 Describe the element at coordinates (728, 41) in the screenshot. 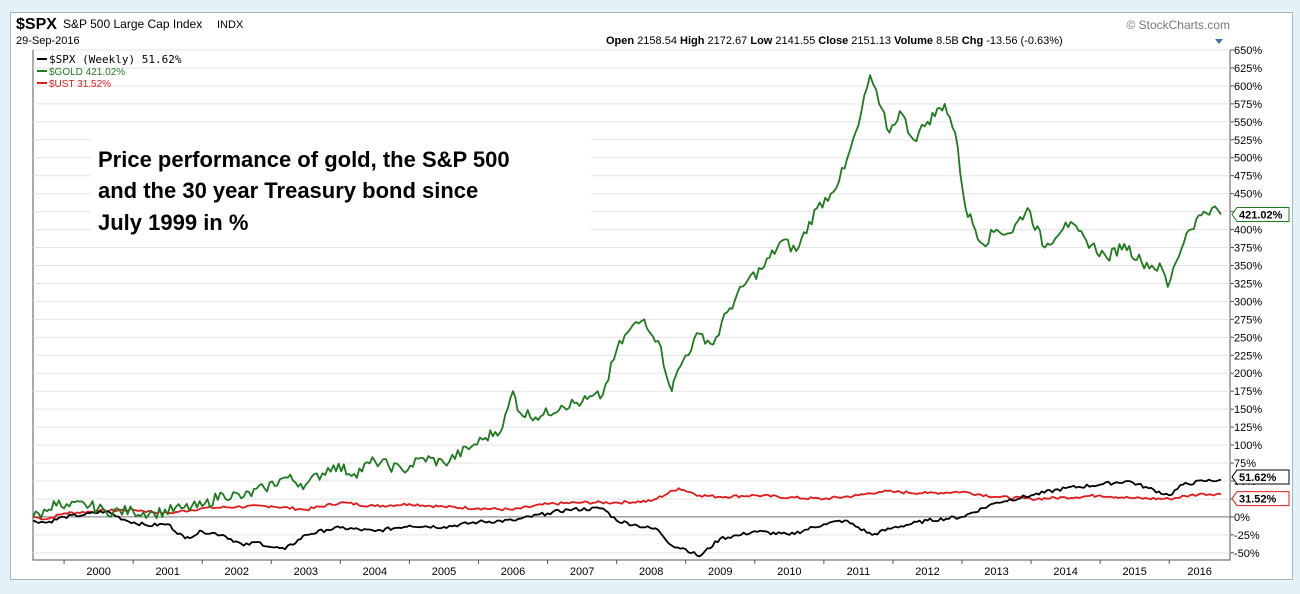

I see `high-value: 2172.67` at that location.